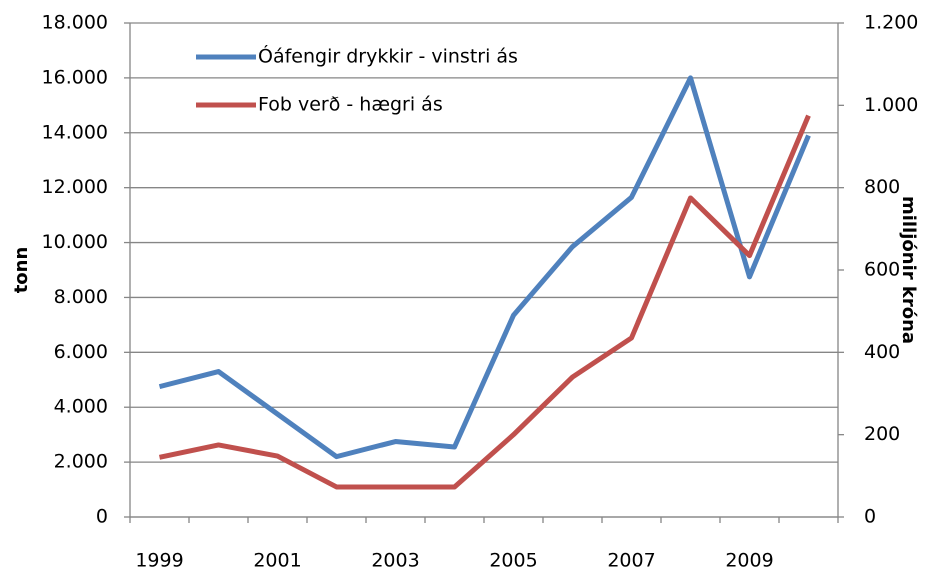 The width and height of the screenshot is (929, 578). What do you see at coordinates (75, 132) in the screenshot?
I see `y-tick-label: 14.000` at bounding box center [75, 132].